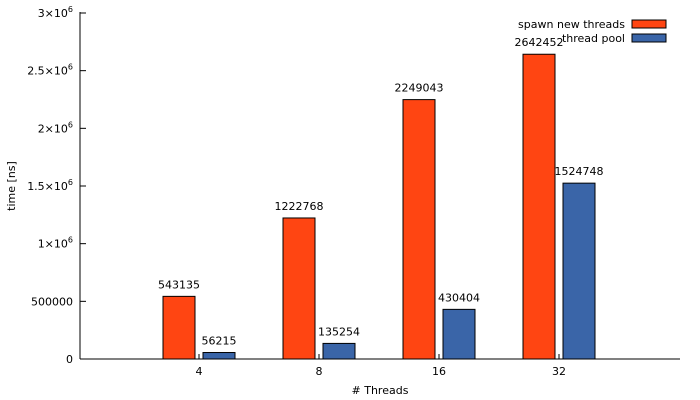 The height and width of the screenshot is (400, 700). Describe the element at coordinates (52, 301) in the screenshot. I see `y-tick-label: 500000` at that location.